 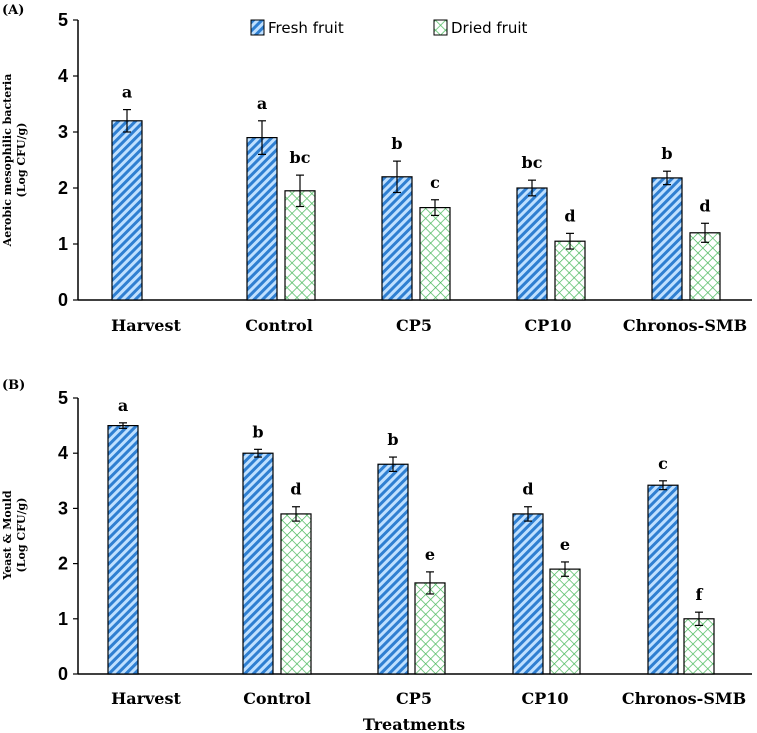 I want to click on panel-a-ylabel-line2: (Log CFU/g), so click(x=21, y=160).